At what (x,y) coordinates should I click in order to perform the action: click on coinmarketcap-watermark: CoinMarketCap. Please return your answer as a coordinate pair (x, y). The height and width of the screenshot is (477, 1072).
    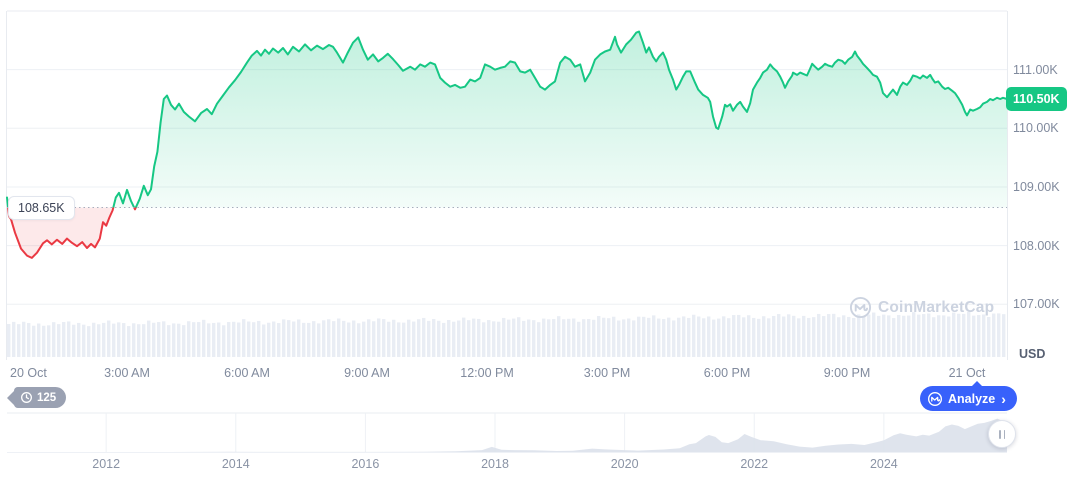
    Looking at the image, I should click on (921, 307).